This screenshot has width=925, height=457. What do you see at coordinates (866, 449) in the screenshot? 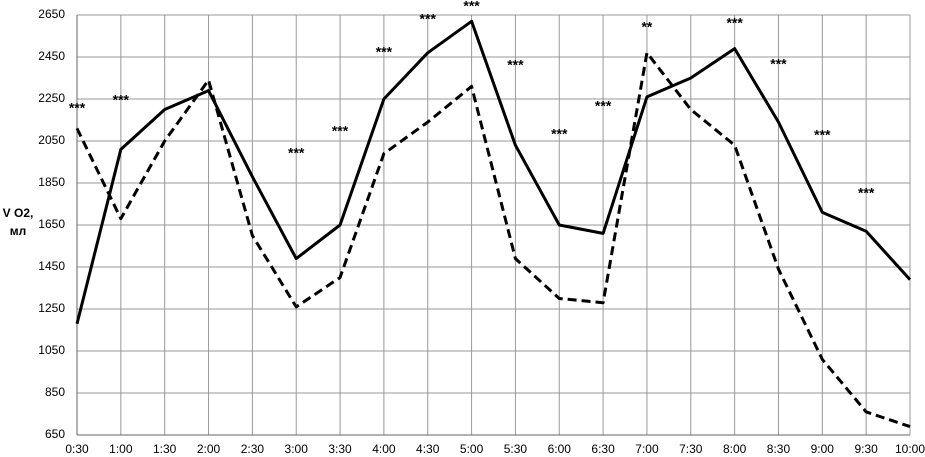
I see `x-tick-label: 9:30` at bounding box center [866, 449].